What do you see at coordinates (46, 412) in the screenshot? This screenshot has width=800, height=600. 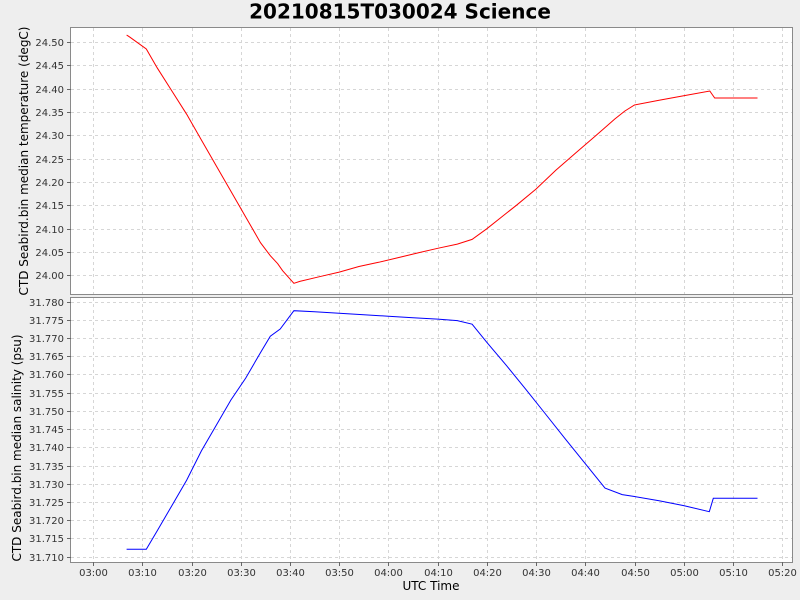 I see `salinity-ytick-label-8: 31.750` at bounding box center [46, 412].